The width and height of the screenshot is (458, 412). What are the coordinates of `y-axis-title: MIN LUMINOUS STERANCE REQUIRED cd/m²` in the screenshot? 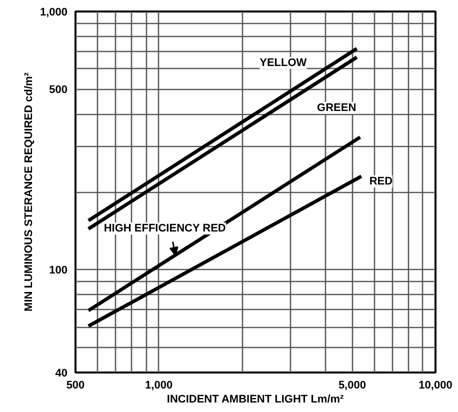 It's located at (28, 192).